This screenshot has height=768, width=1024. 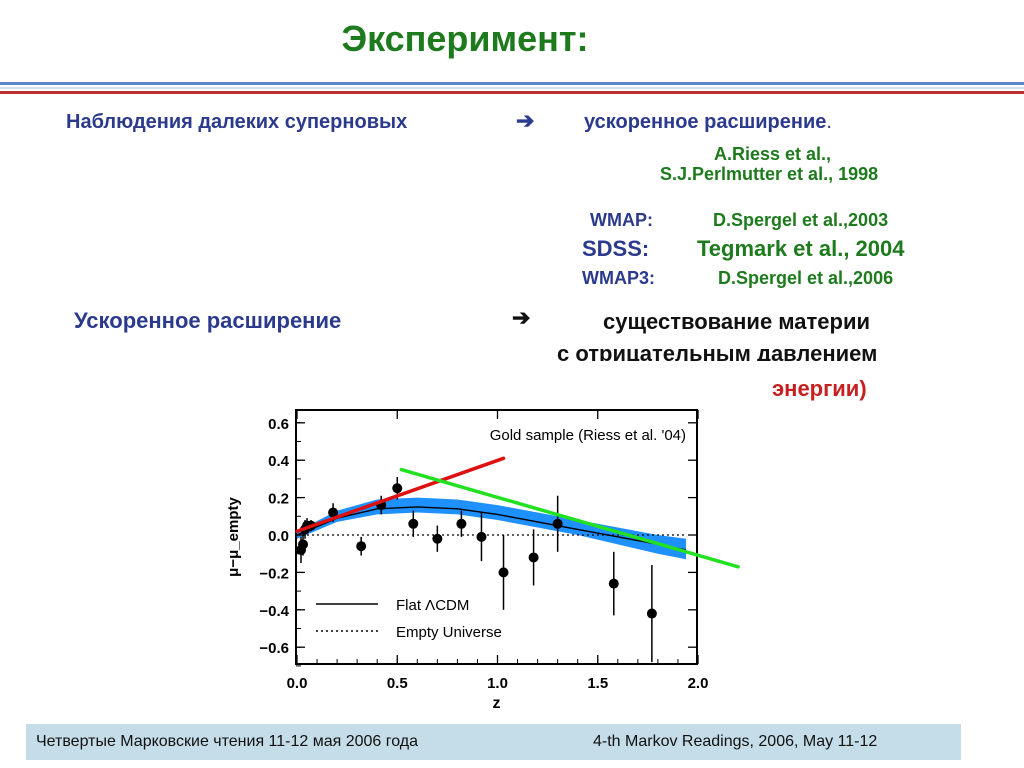 What do you see at coordinates (597, 683) in the screenshot?
I see `x-tick-label: 1.5` at bounding box center [597, 683].